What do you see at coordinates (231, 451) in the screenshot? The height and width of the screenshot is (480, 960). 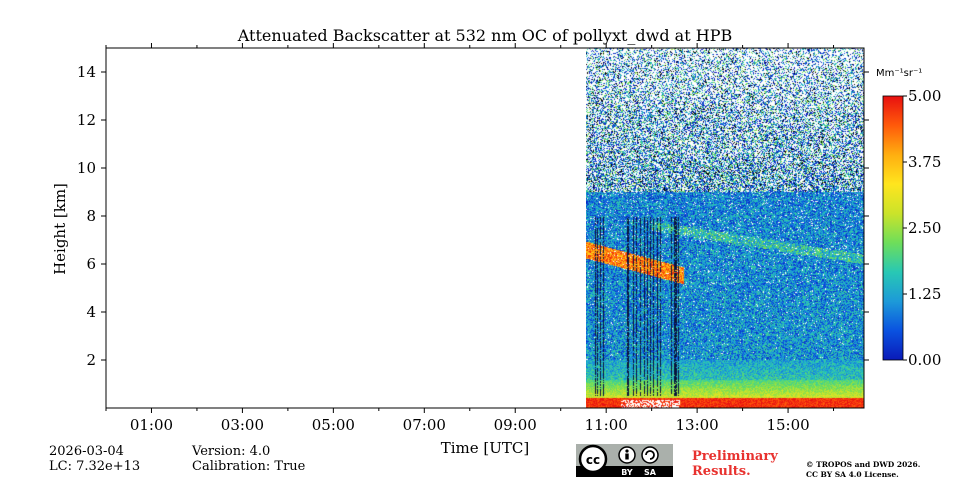 I see `footer-version: Version: 4.0` at bounding box center [231, 451].